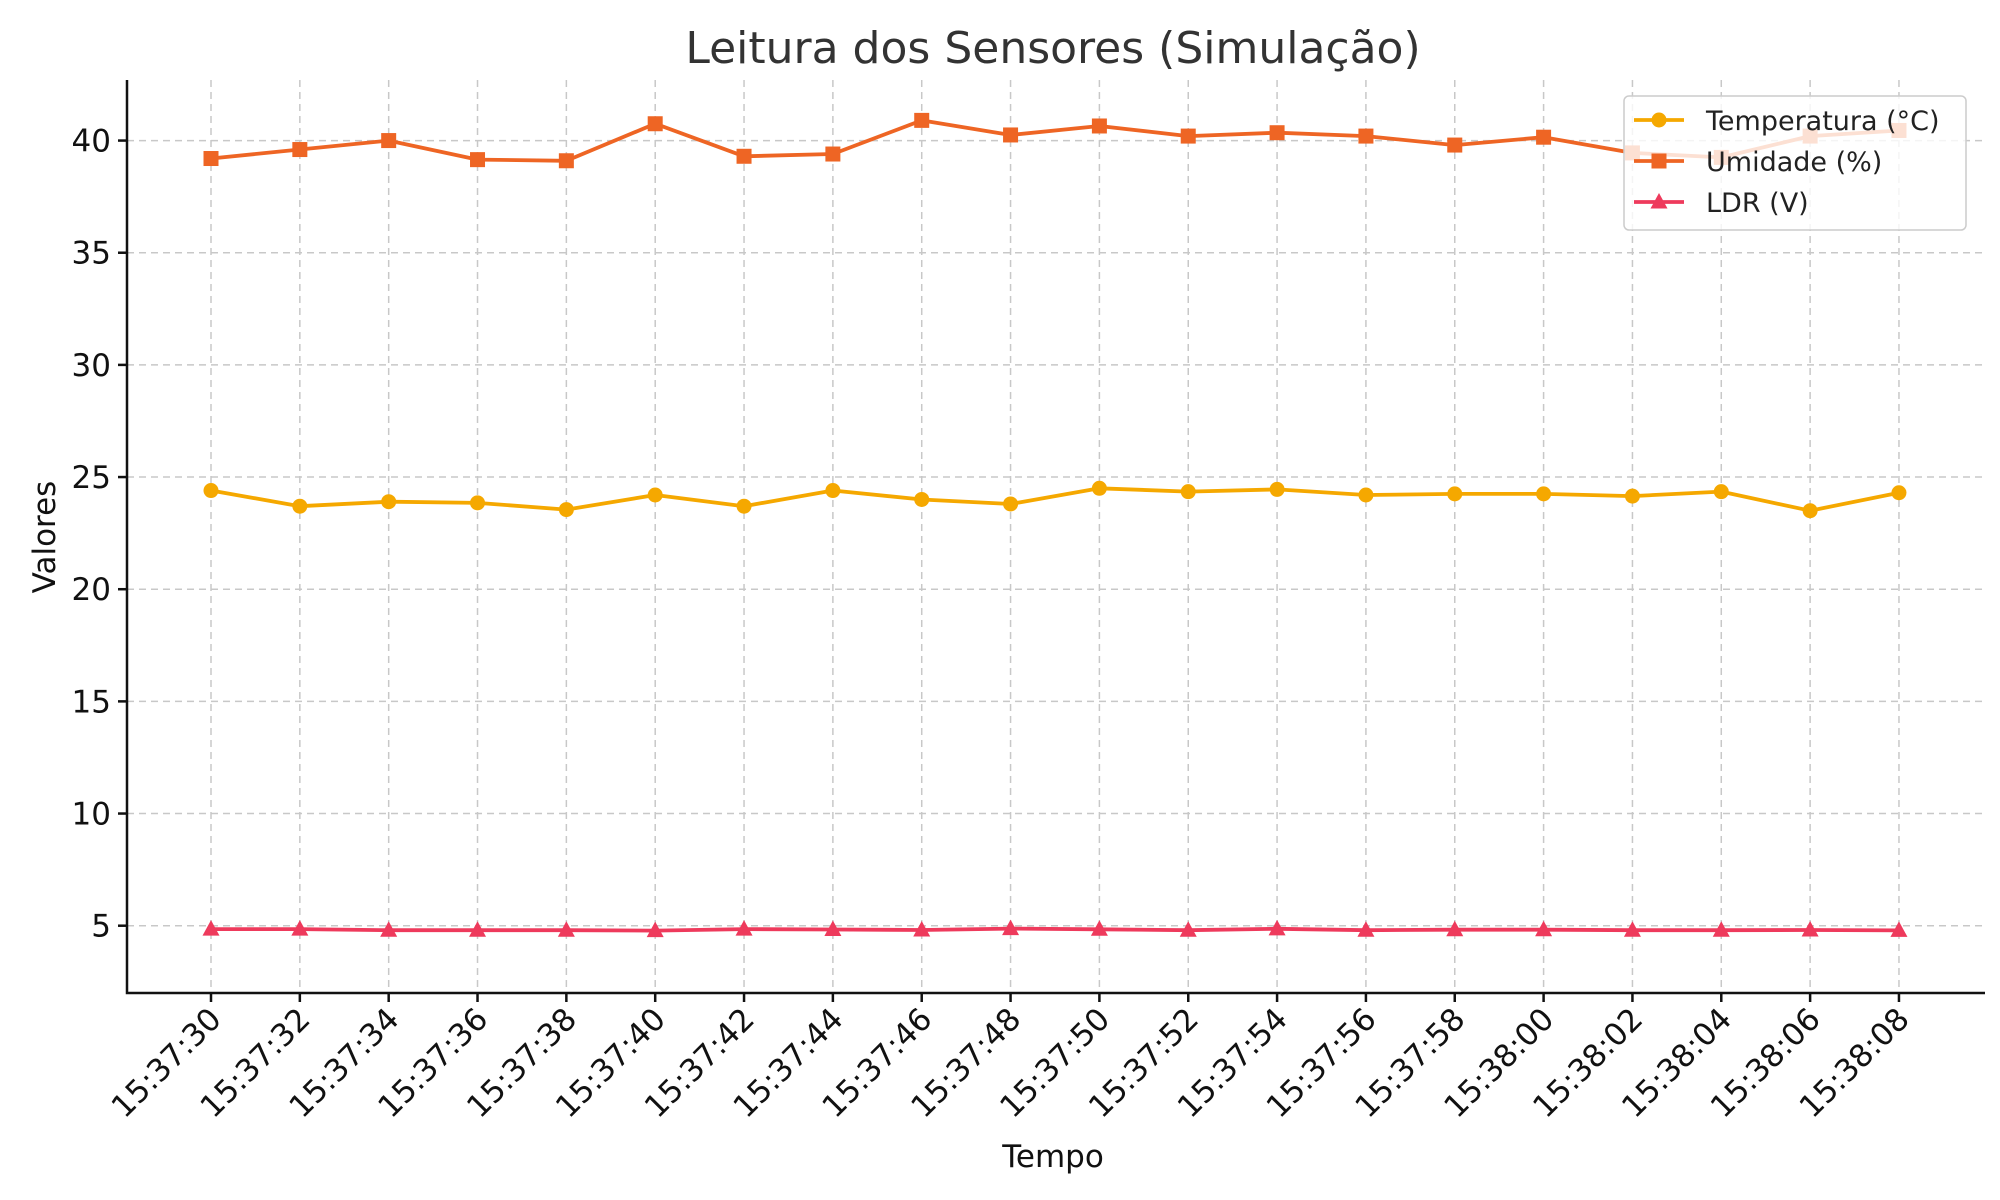 The width and height of the screenshot is (2000, 1200). Describe the element at coordinates (91, 366) in the screenshot. I see `y-tick-label: 30` at that location.